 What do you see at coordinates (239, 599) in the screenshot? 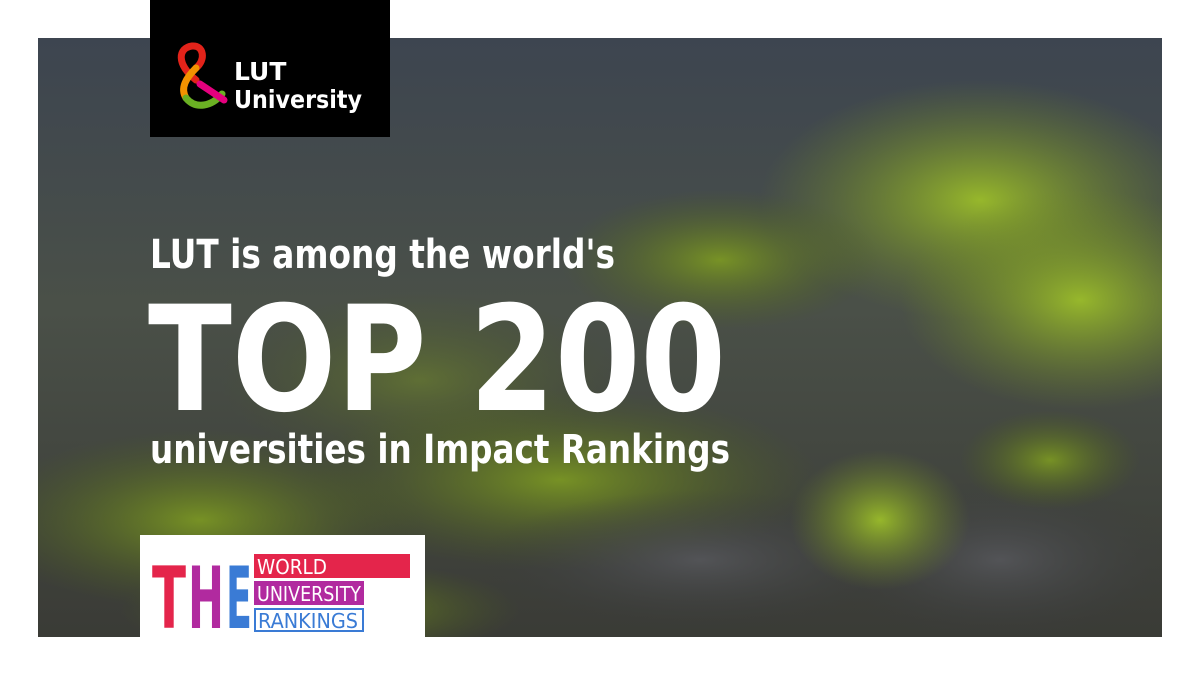
I see `badge-letter: E` at bounding box center [239, 599].